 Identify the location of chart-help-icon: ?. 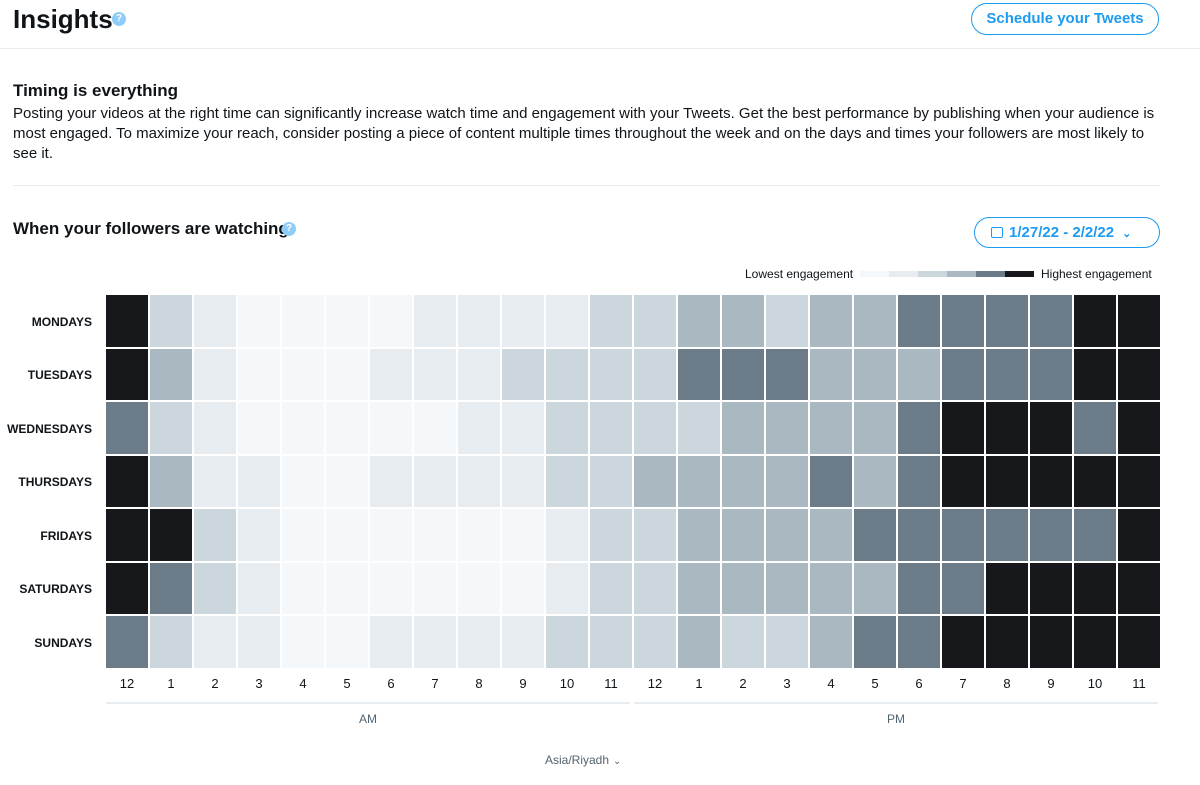
(289, 229).